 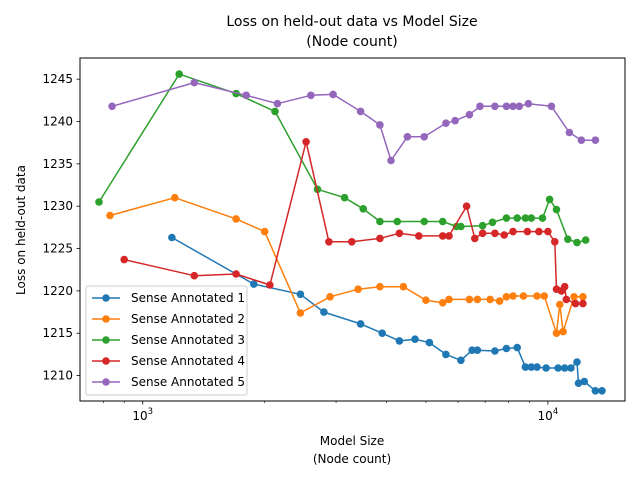 I want to click on y-tick-label: 1225, so click(x=57, y=249).